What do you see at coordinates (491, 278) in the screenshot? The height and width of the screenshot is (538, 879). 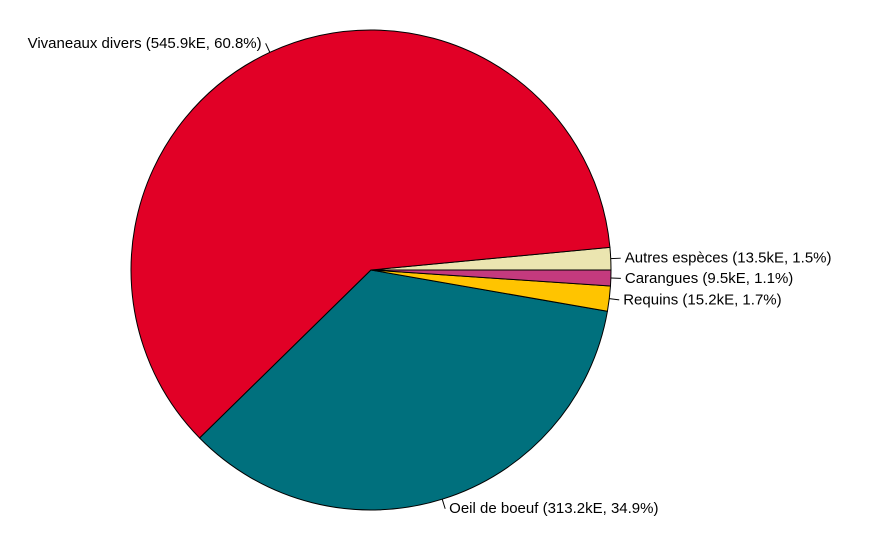 I see `pie-slice-carangues` at bounding box center [491, 278].